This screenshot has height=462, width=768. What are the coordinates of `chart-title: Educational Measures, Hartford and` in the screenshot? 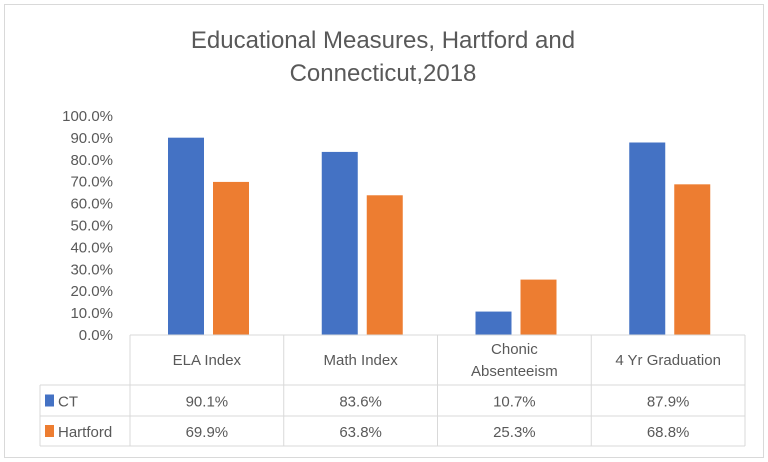 It's located at (383, 40).